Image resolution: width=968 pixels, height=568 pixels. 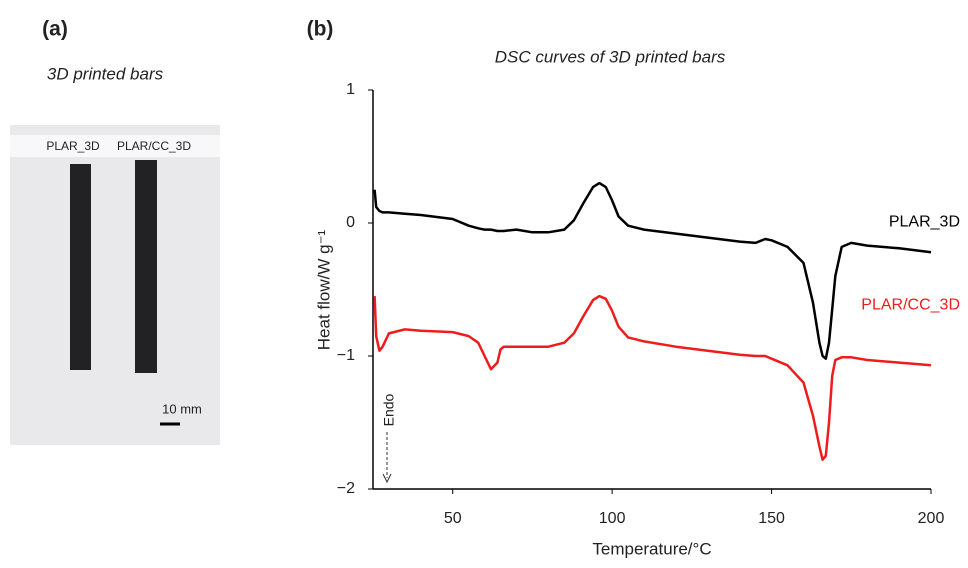 I want to click on endo-arrow-head, so click(x=387, y=478).